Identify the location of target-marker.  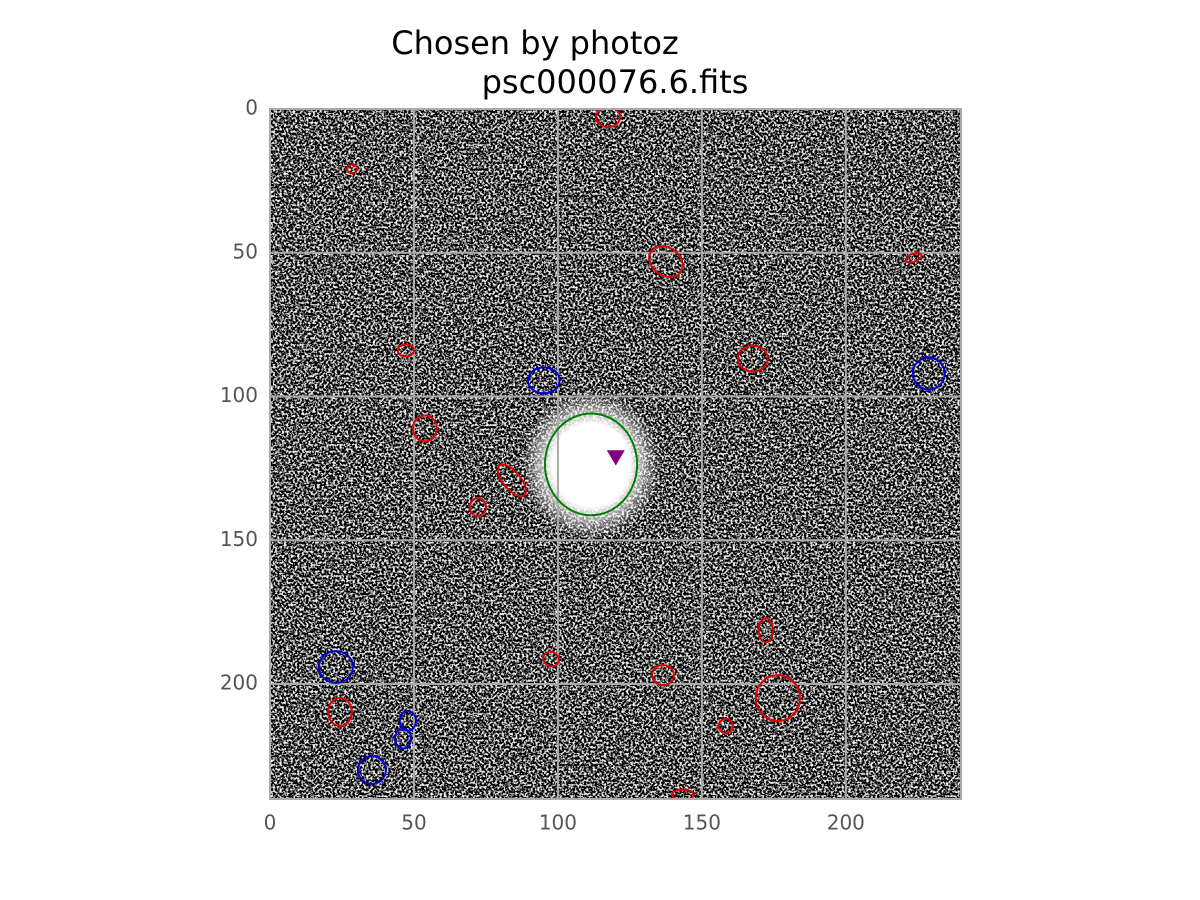
(615, 458).